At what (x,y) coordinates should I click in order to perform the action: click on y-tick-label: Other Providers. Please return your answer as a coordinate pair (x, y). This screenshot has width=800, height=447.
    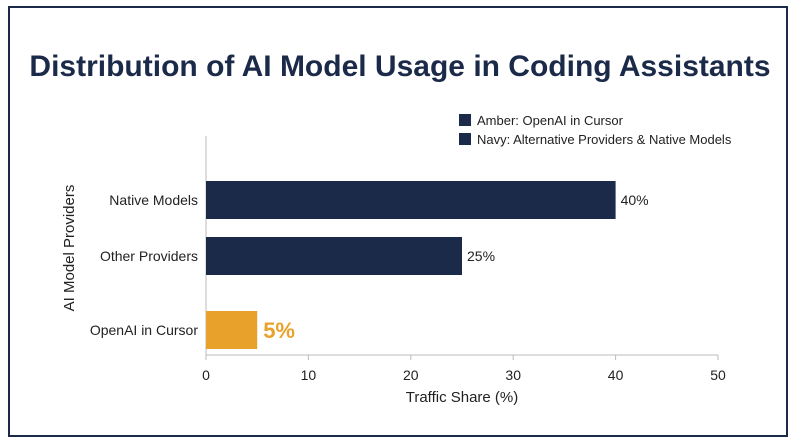
    Looking at the image, I should click on (149, 256).